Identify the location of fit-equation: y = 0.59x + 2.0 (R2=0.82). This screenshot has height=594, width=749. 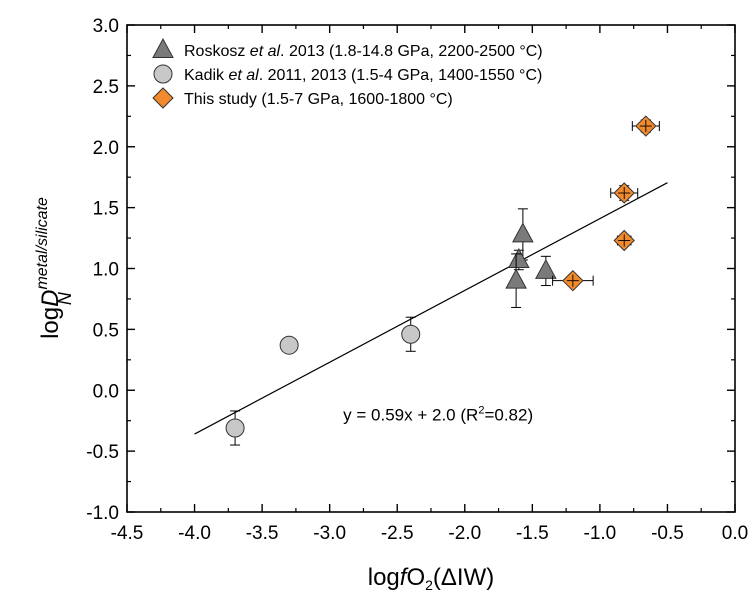
(438, 415).